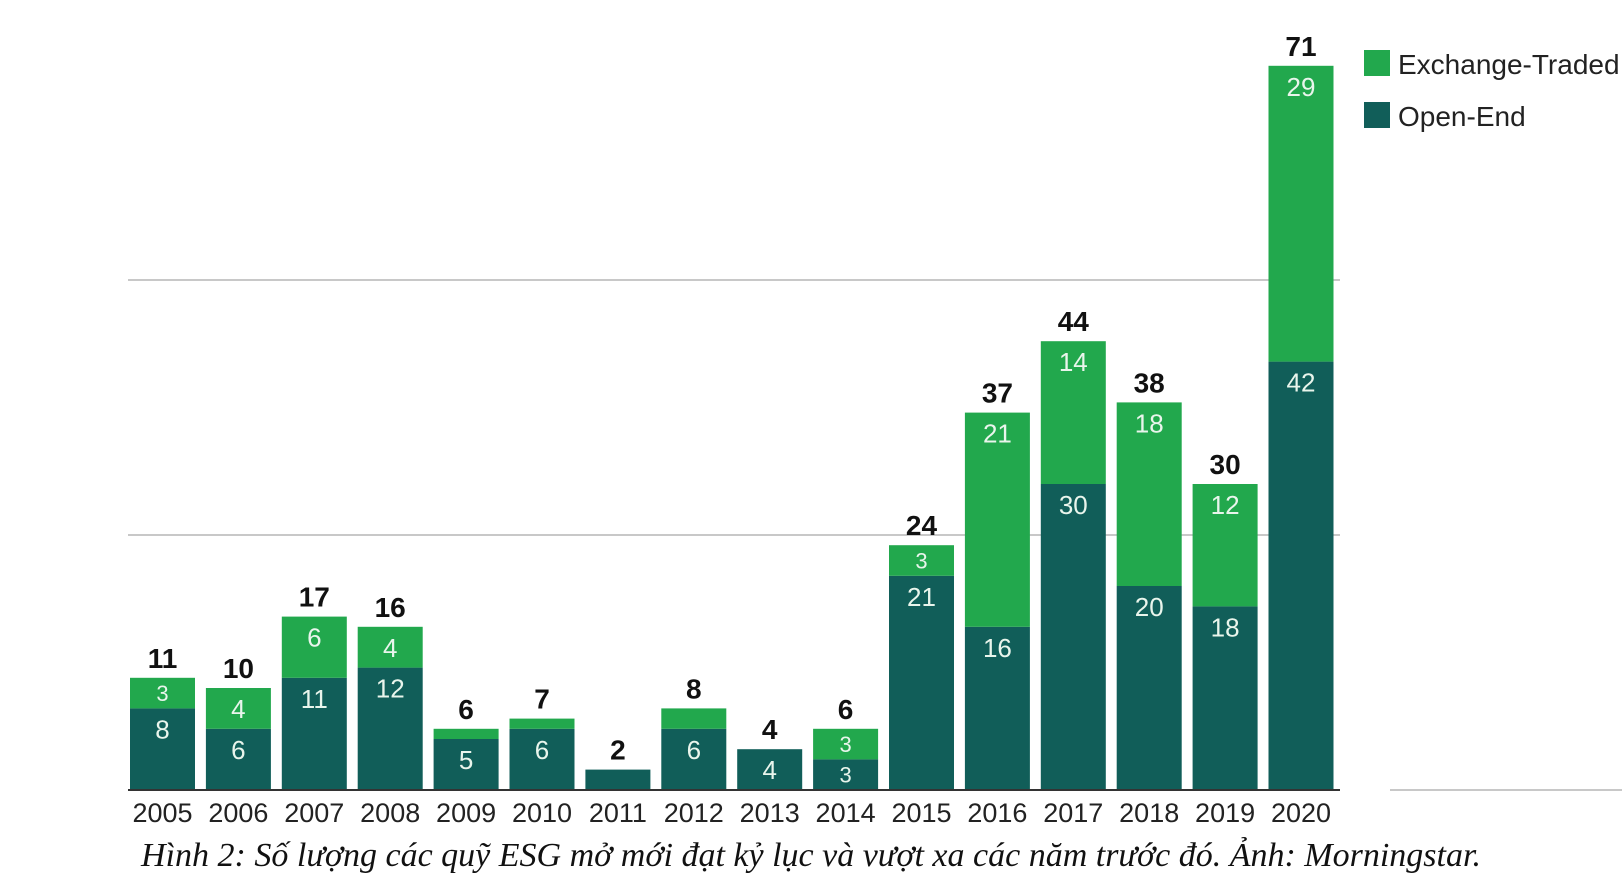 This screenshot has width=1622, height=876. Describe the element at coordinates (1149, 423) in the screenshot. I see `data-label-exchange-traded-2018: 18` at that location.